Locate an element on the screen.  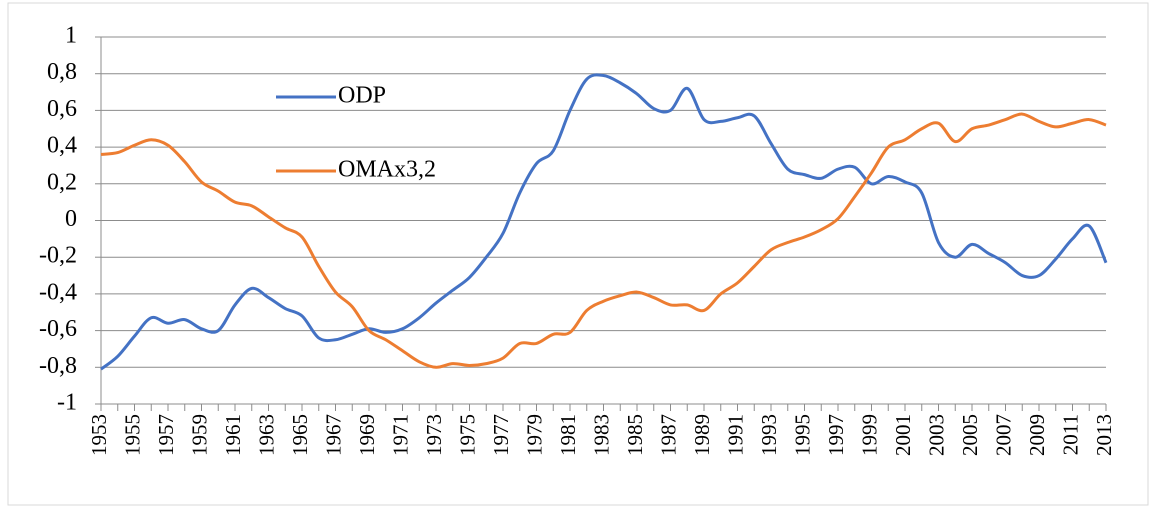
x-tick-label: 1991 is located at coordinates (735, 435).